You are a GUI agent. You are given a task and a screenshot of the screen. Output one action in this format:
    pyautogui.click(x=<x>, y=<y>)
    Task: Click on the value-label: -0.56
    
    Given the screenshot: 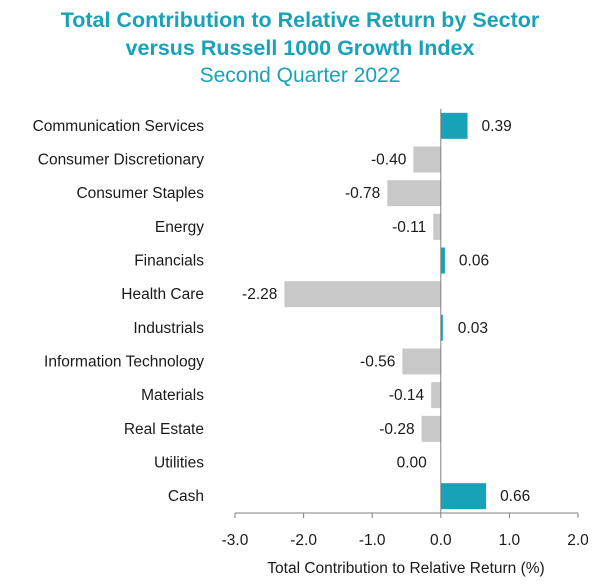 What is the action you would take?
    pyautogui.click(x=377, y=362)
    